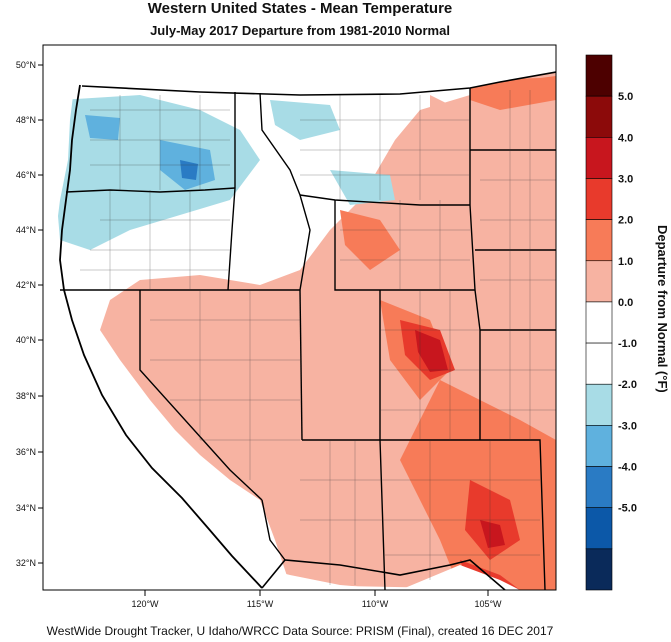 The width and height of the screenshot is (671, 642). I want to click on colorbar-title: Departure from Normal (°F), so click(662, 309).